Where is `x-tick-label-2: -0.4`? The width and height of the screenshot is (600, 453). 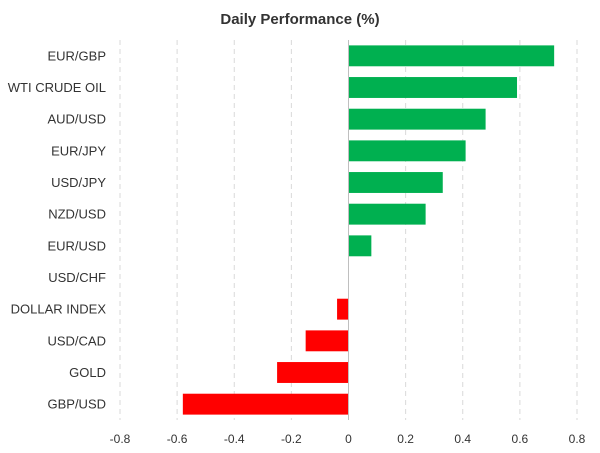
x-tick-label-2: -0.4 is located at coordinates (234, 439).